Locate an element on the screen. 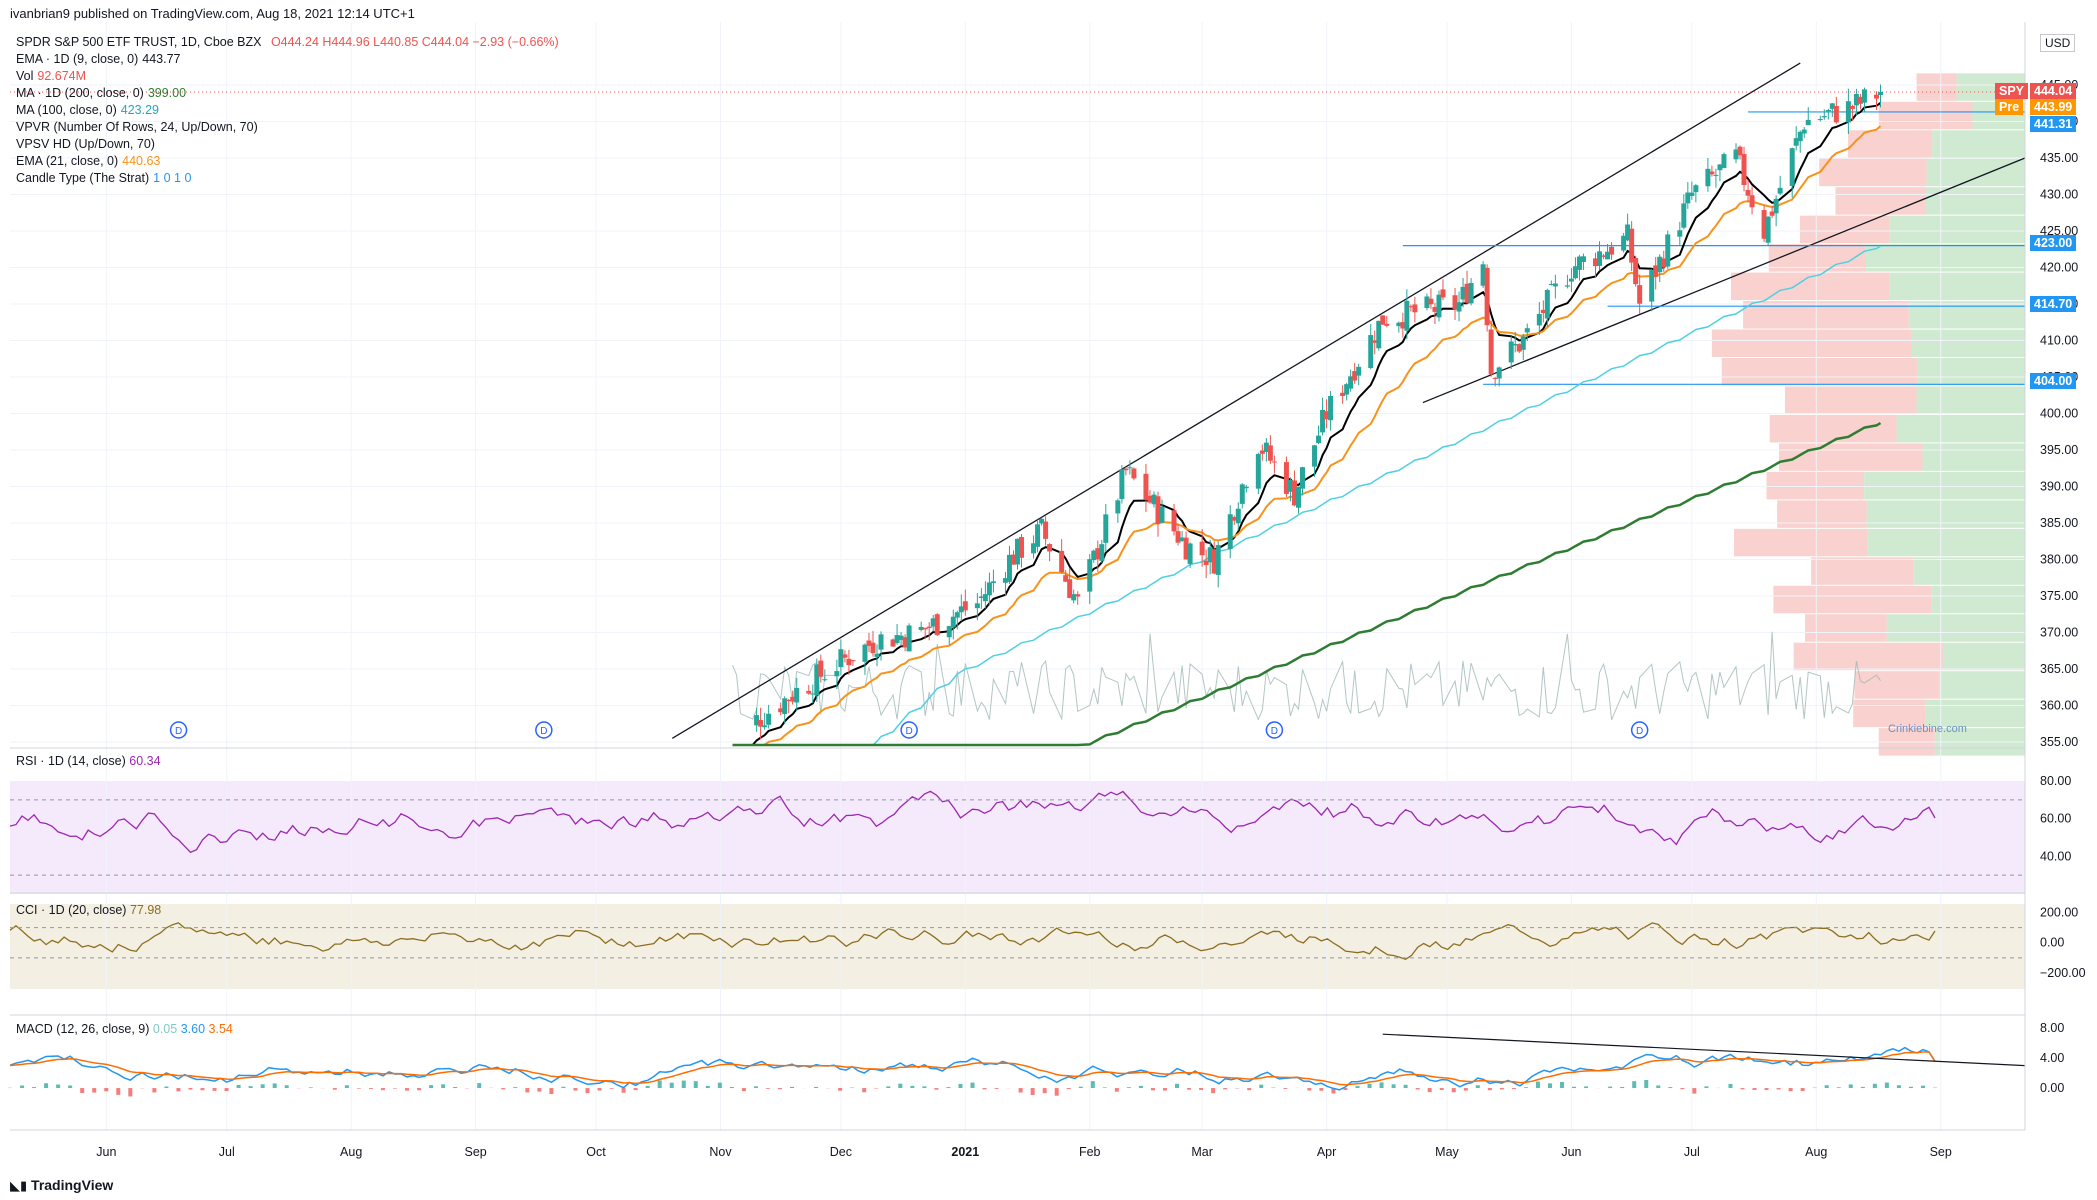  x-tick-label: Mar is located at coordinates (1202, 1152).